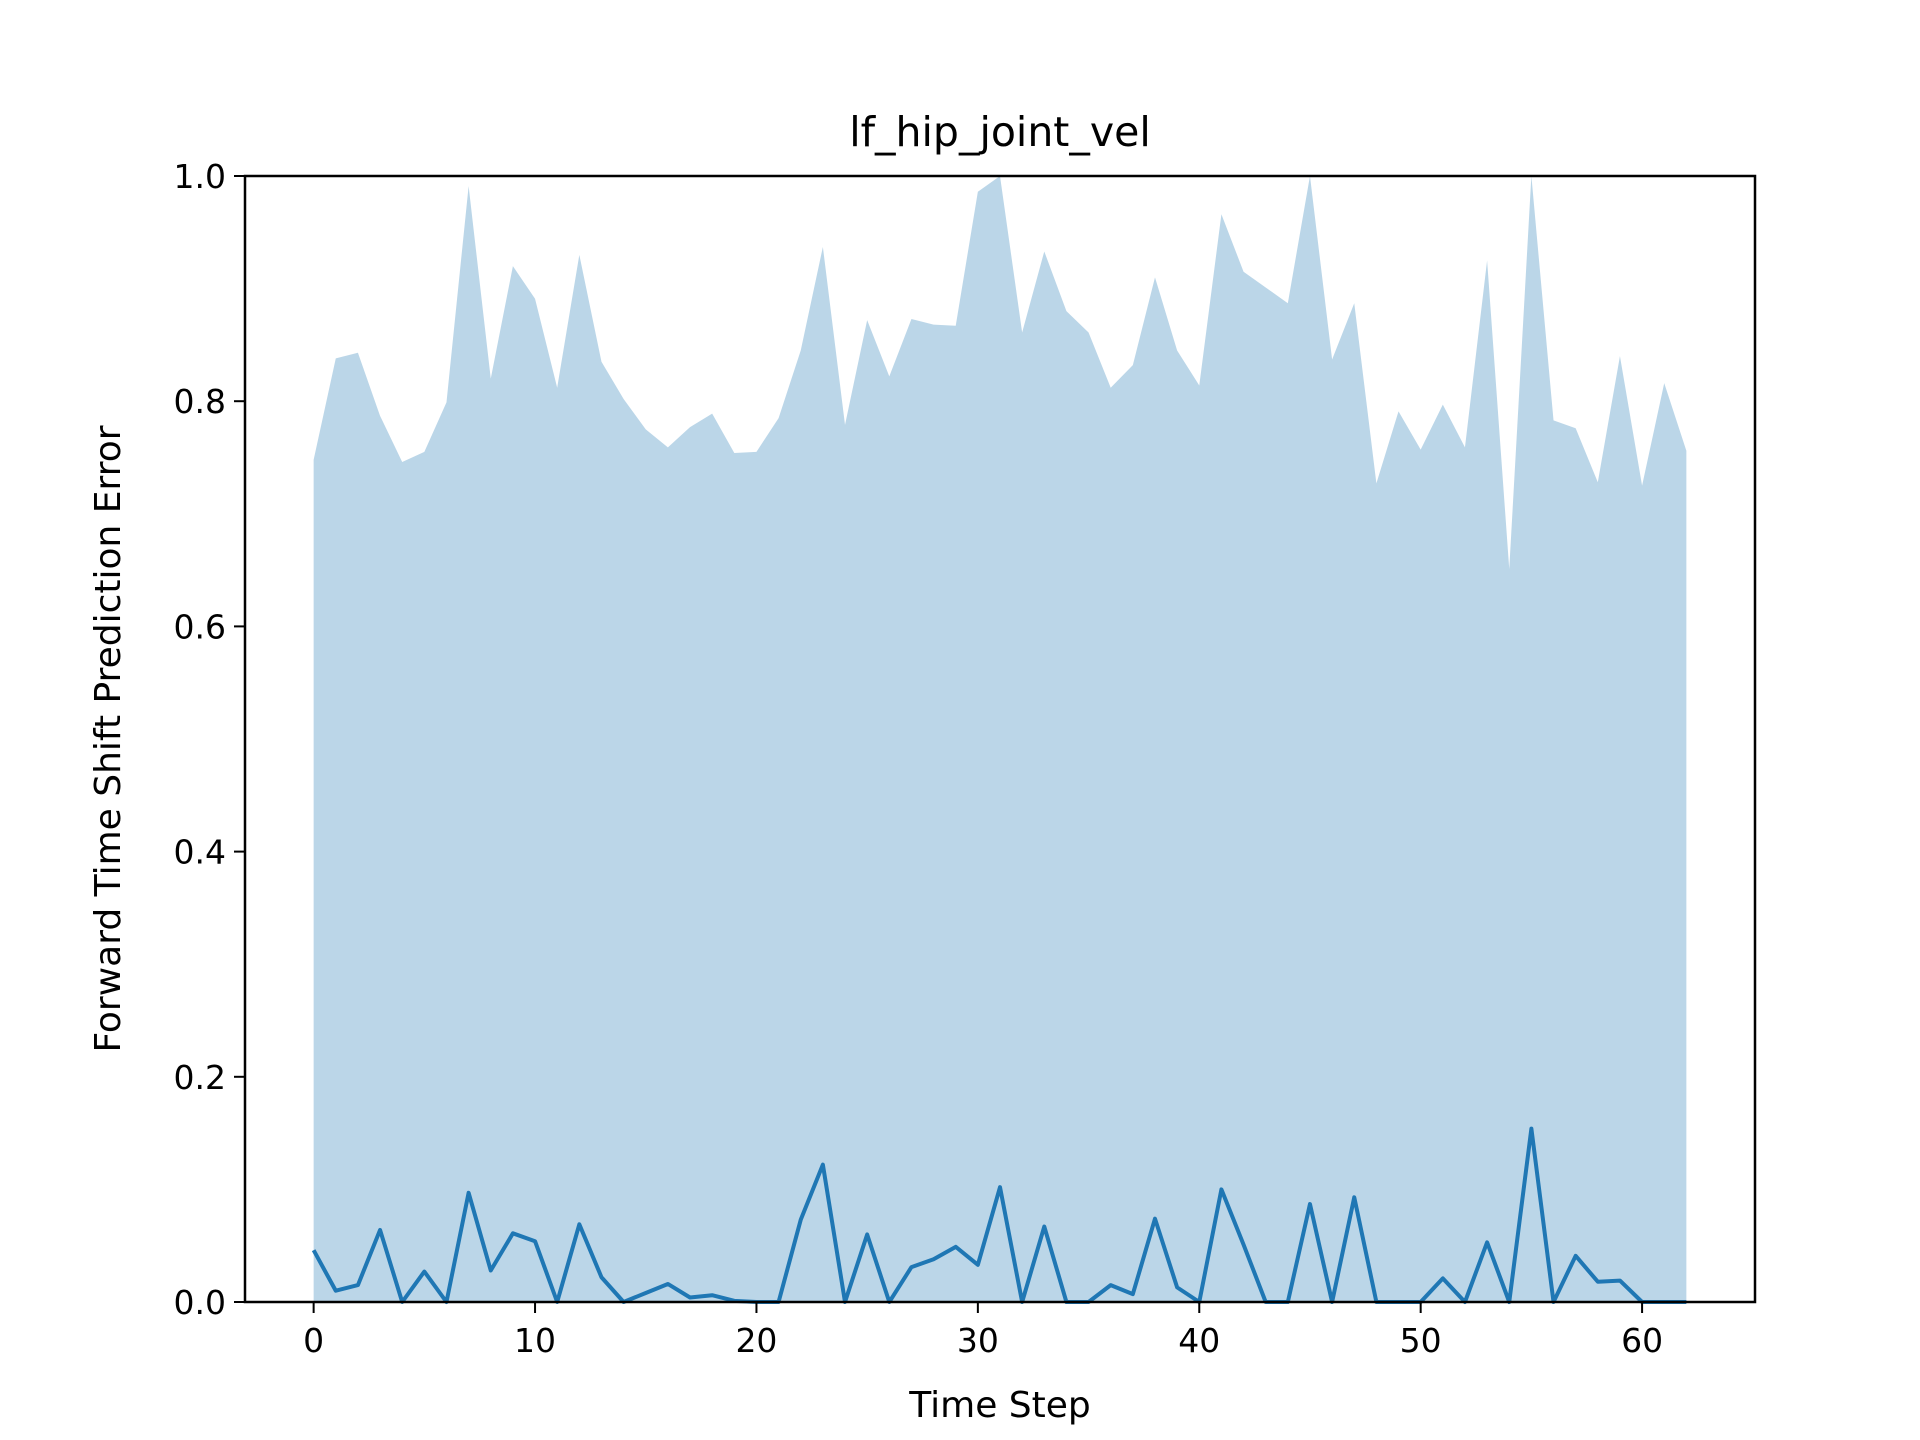 Image resolution: width=1920 pixels, height=1440 pixels. I want to click on x-axis-label: Time Step, so click(999, 1405).